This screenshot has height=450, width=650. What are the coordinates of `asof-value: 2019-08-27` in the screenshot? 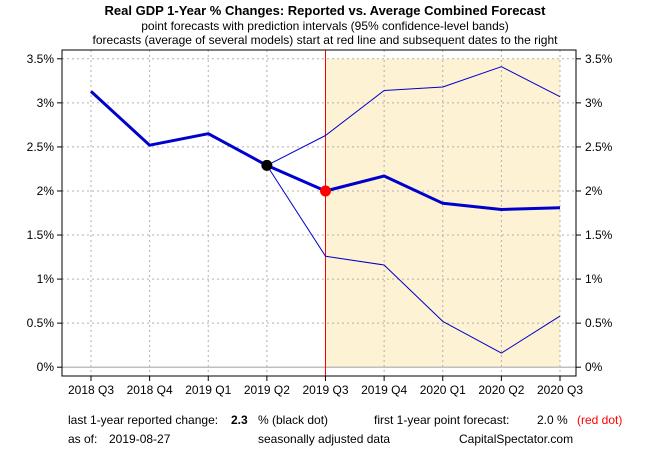 It's located at (140, 439).